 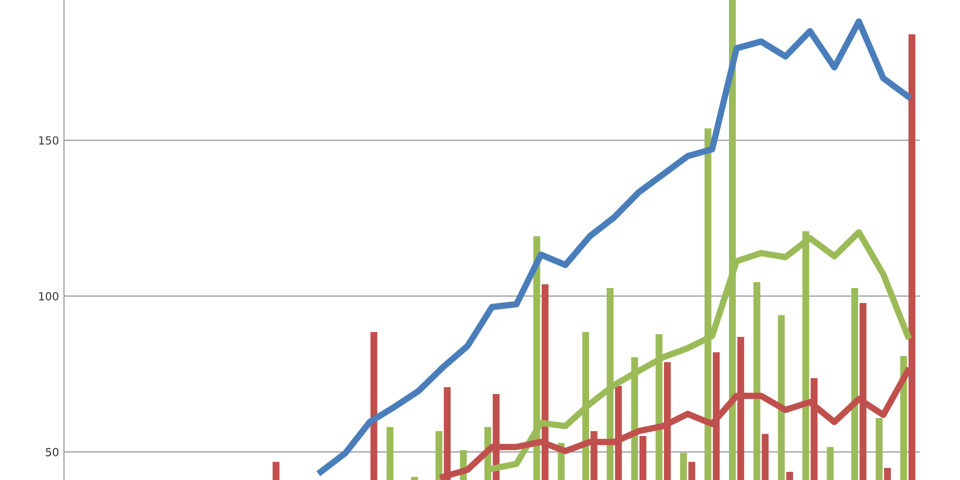 I want to click on y-tick-label: 150, so click(x=48, y=140).